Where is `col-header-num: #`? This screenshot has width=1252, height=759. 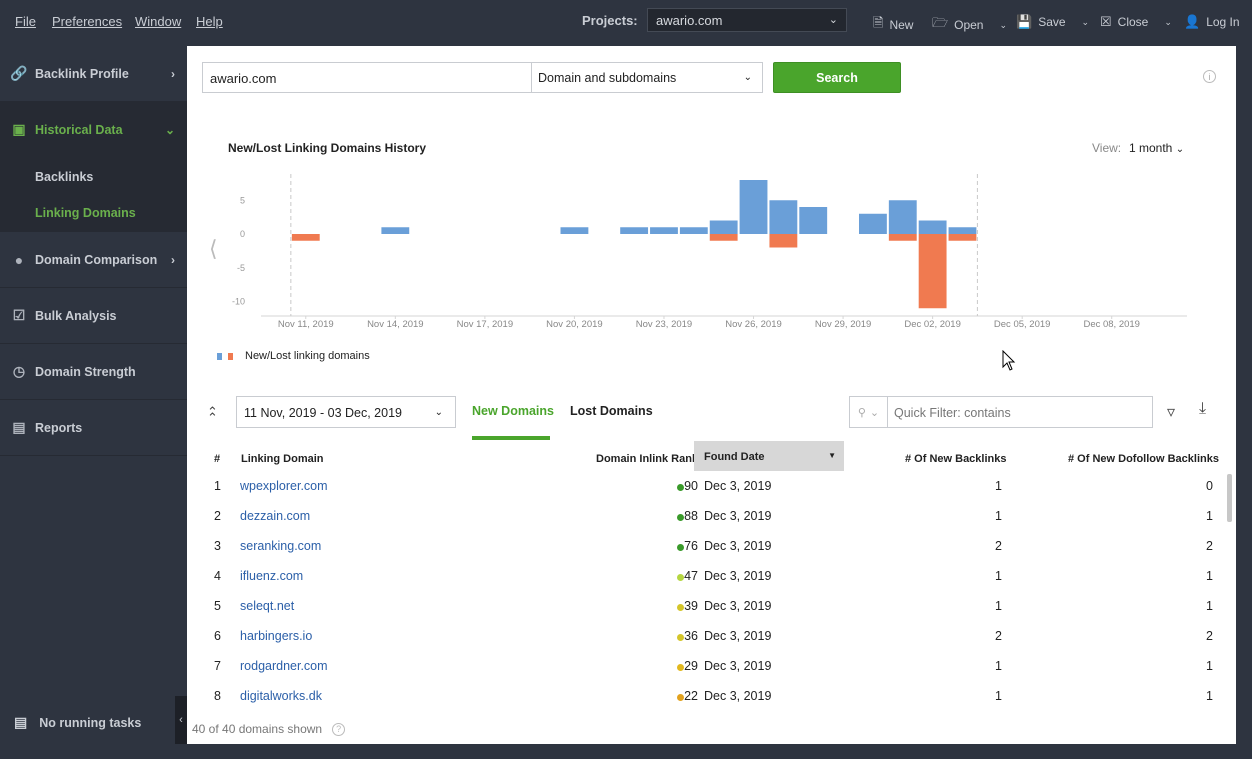 col-header-num: # is located at coordinates (217, 459).